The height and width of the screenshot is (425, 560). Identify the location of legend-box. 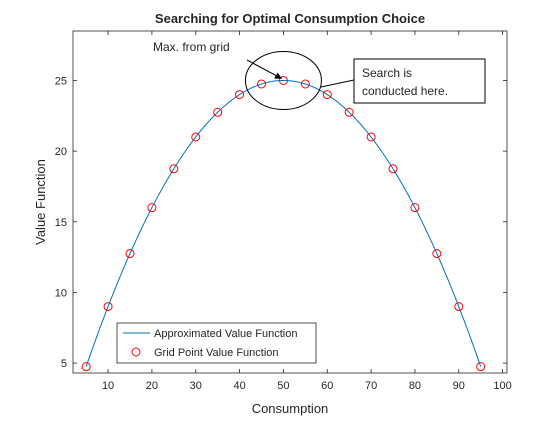
(216, 343).